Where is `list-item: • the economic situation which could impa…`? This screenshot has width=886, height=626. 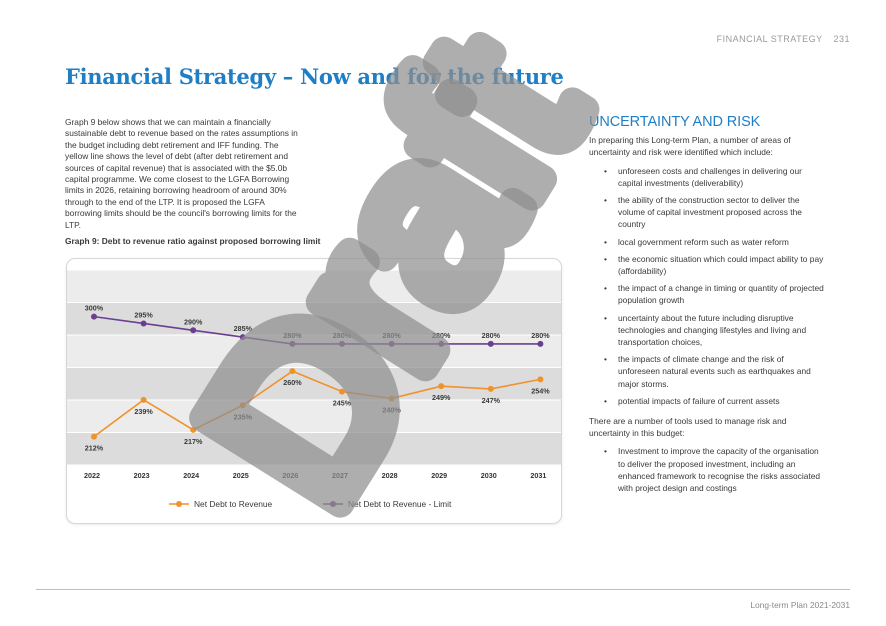
list-item: • the economic situation which could impa… is located at coordinates (707, 265).